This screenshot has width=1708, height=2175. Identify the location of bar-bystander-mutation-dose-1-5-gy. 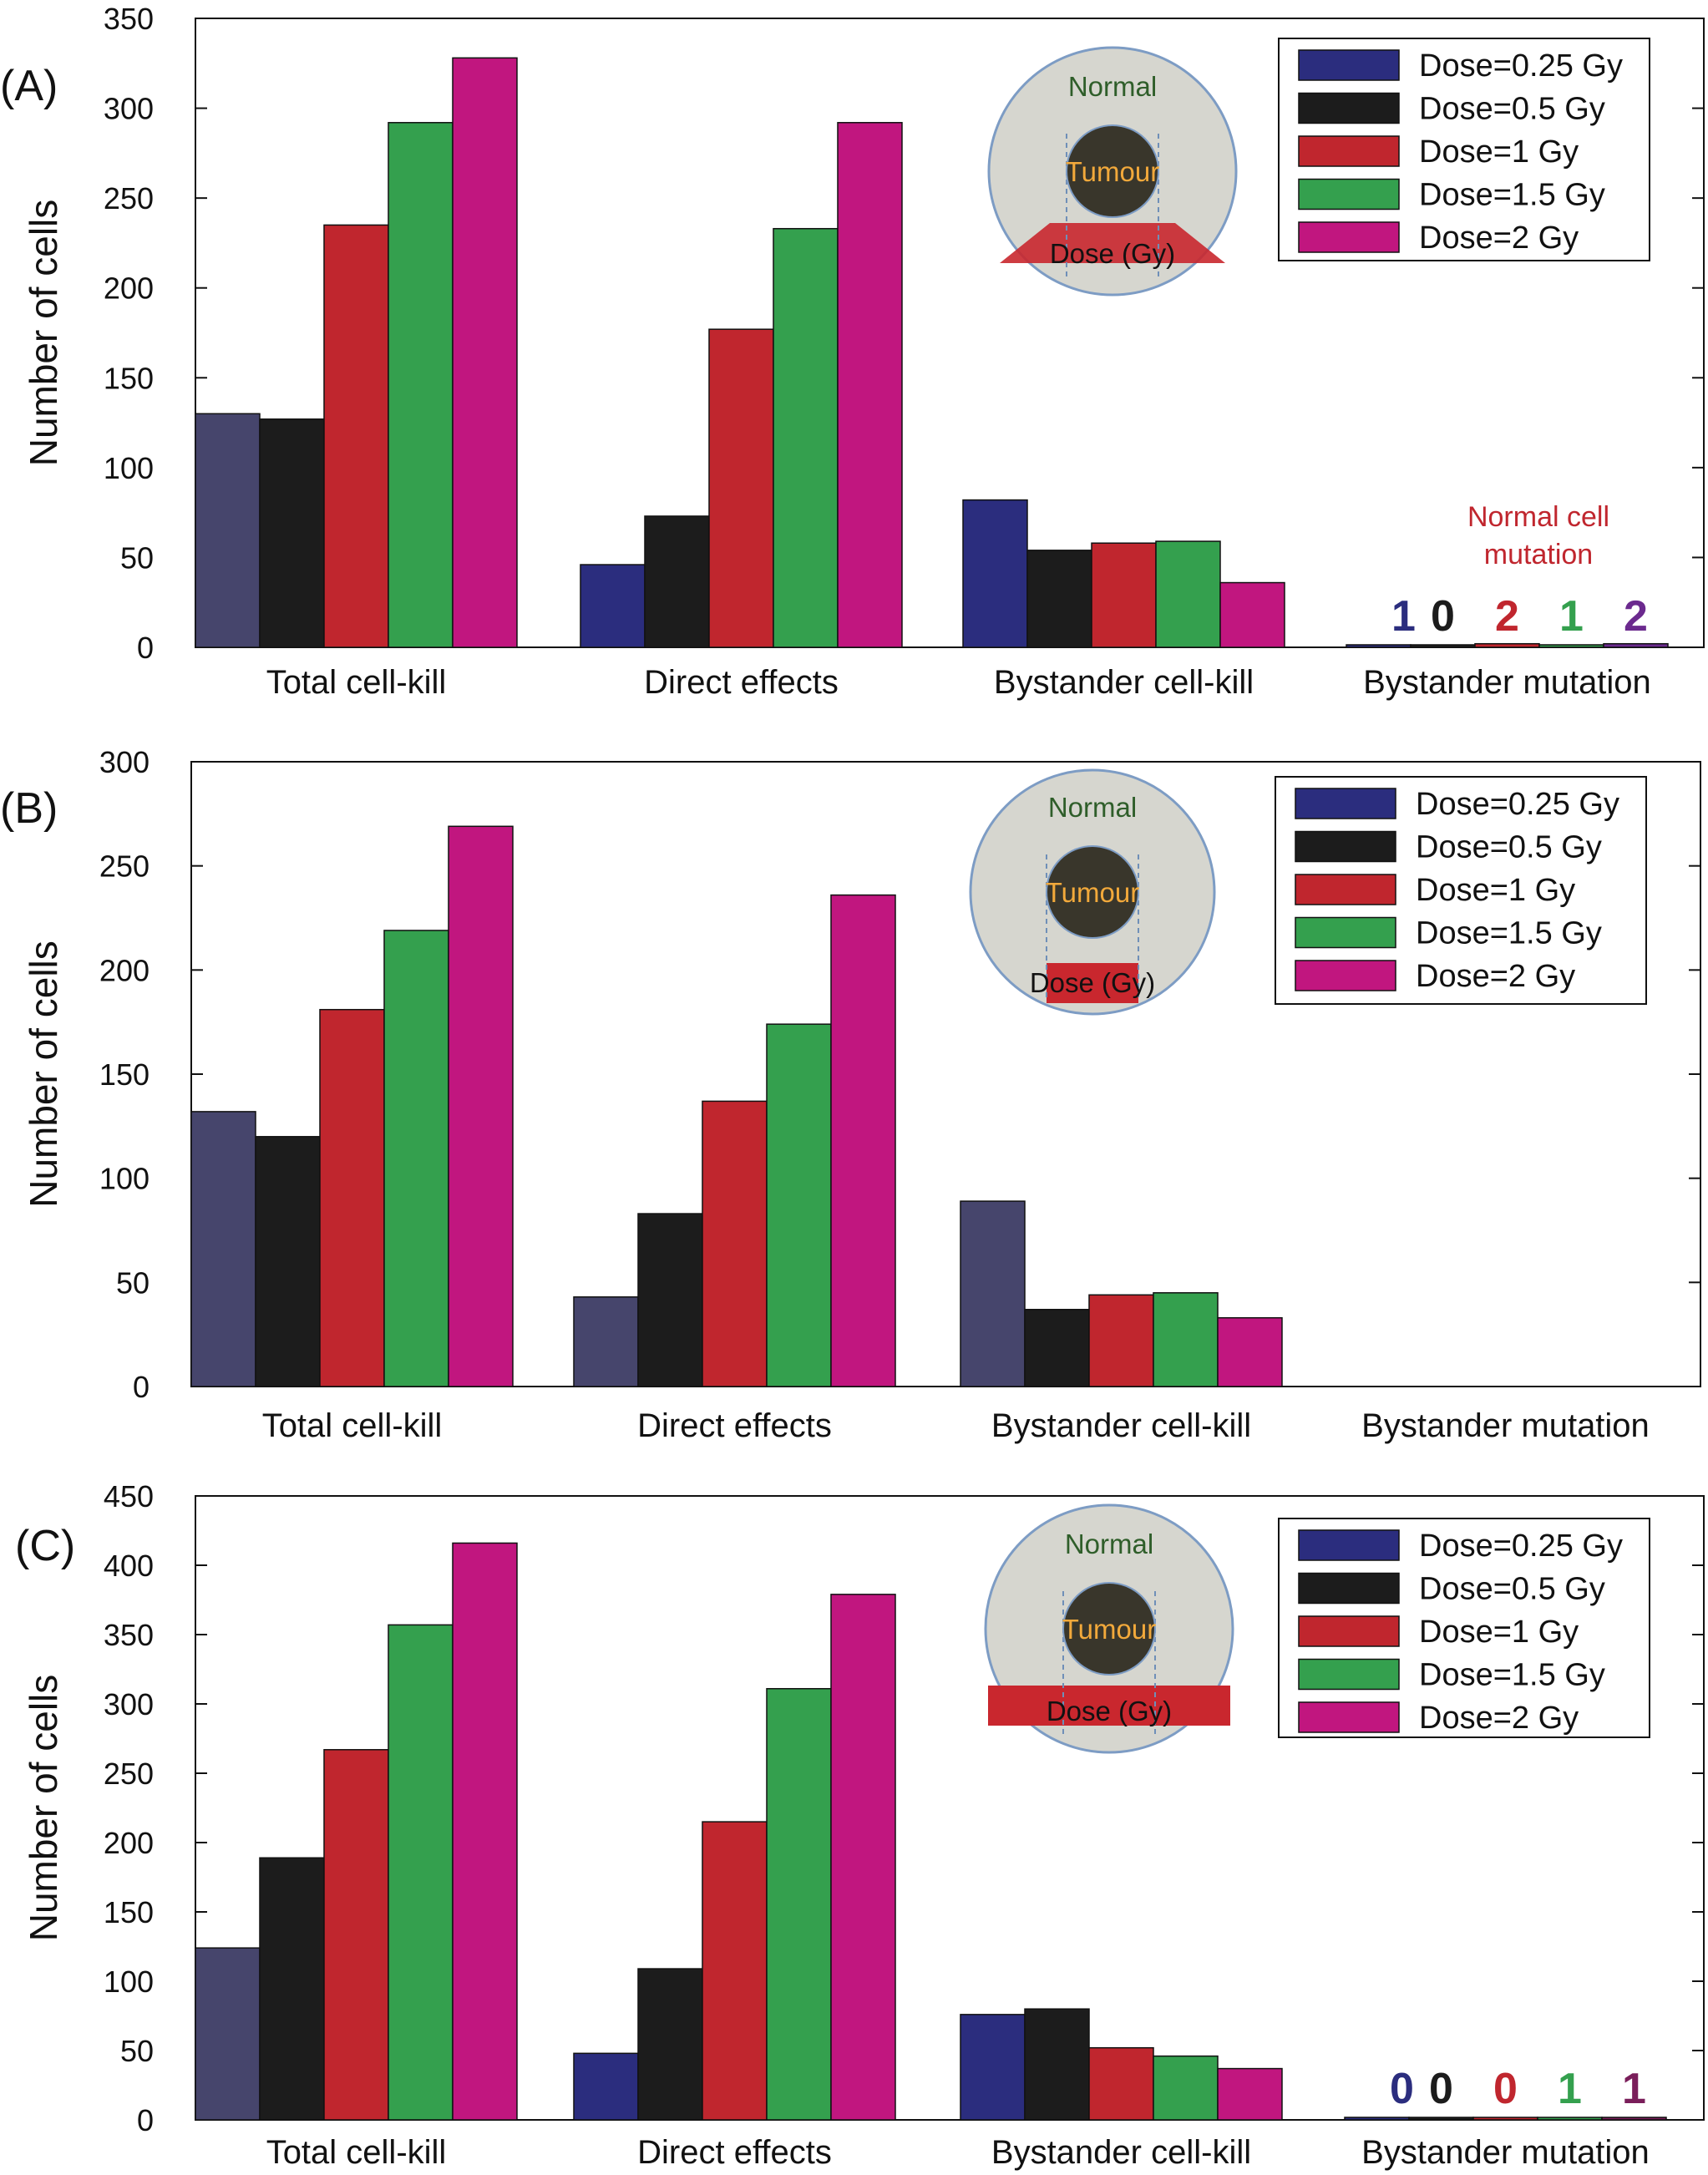
(1571, 646).